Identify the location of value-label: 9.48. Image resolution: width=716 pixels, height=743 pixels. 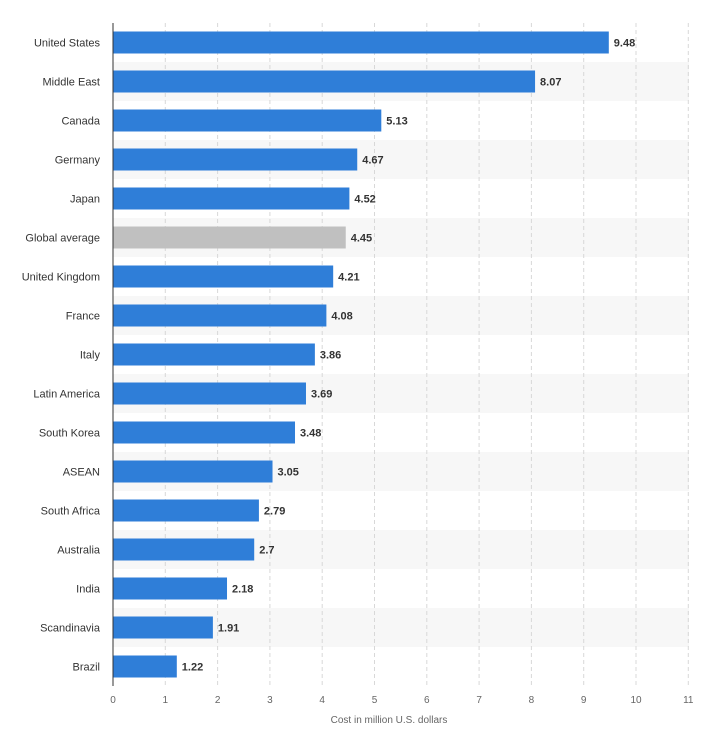
(624, 44).